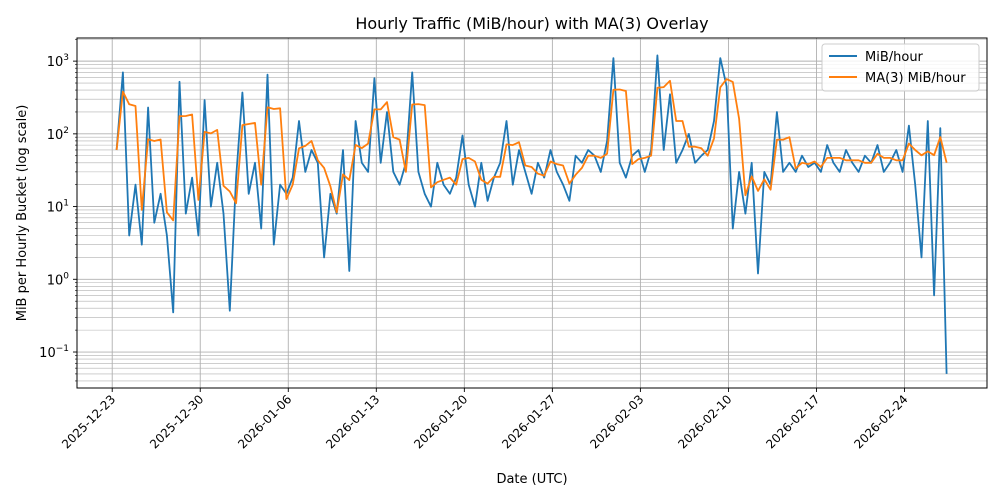 The width and height of the screenshot is (1000, 504). What do you see at coordinates (915, 78) in the screenshot?
I see `legend-label-ma: MA(3) MiB/hour` at bounding box center [915, 78].